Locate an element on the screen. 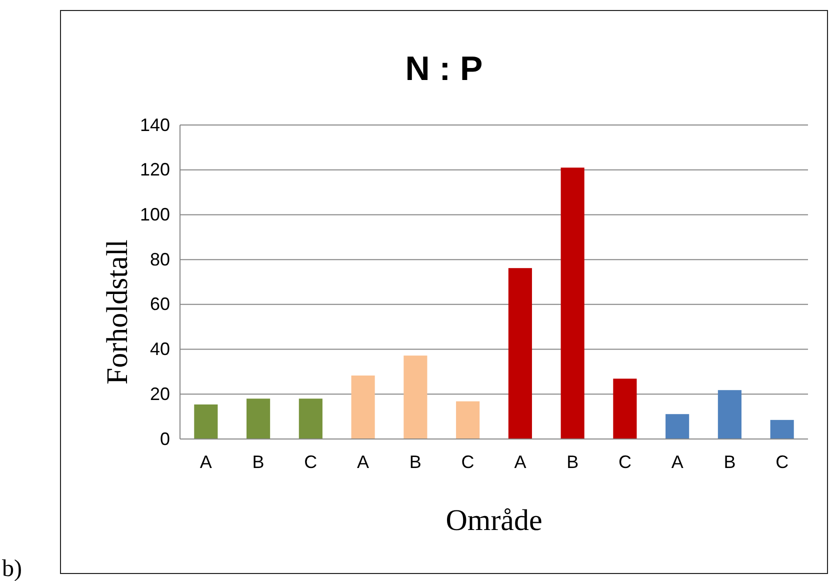 This screenshot has height=581, width=833. chart-title: N : P is located at coordinates (444, 69).